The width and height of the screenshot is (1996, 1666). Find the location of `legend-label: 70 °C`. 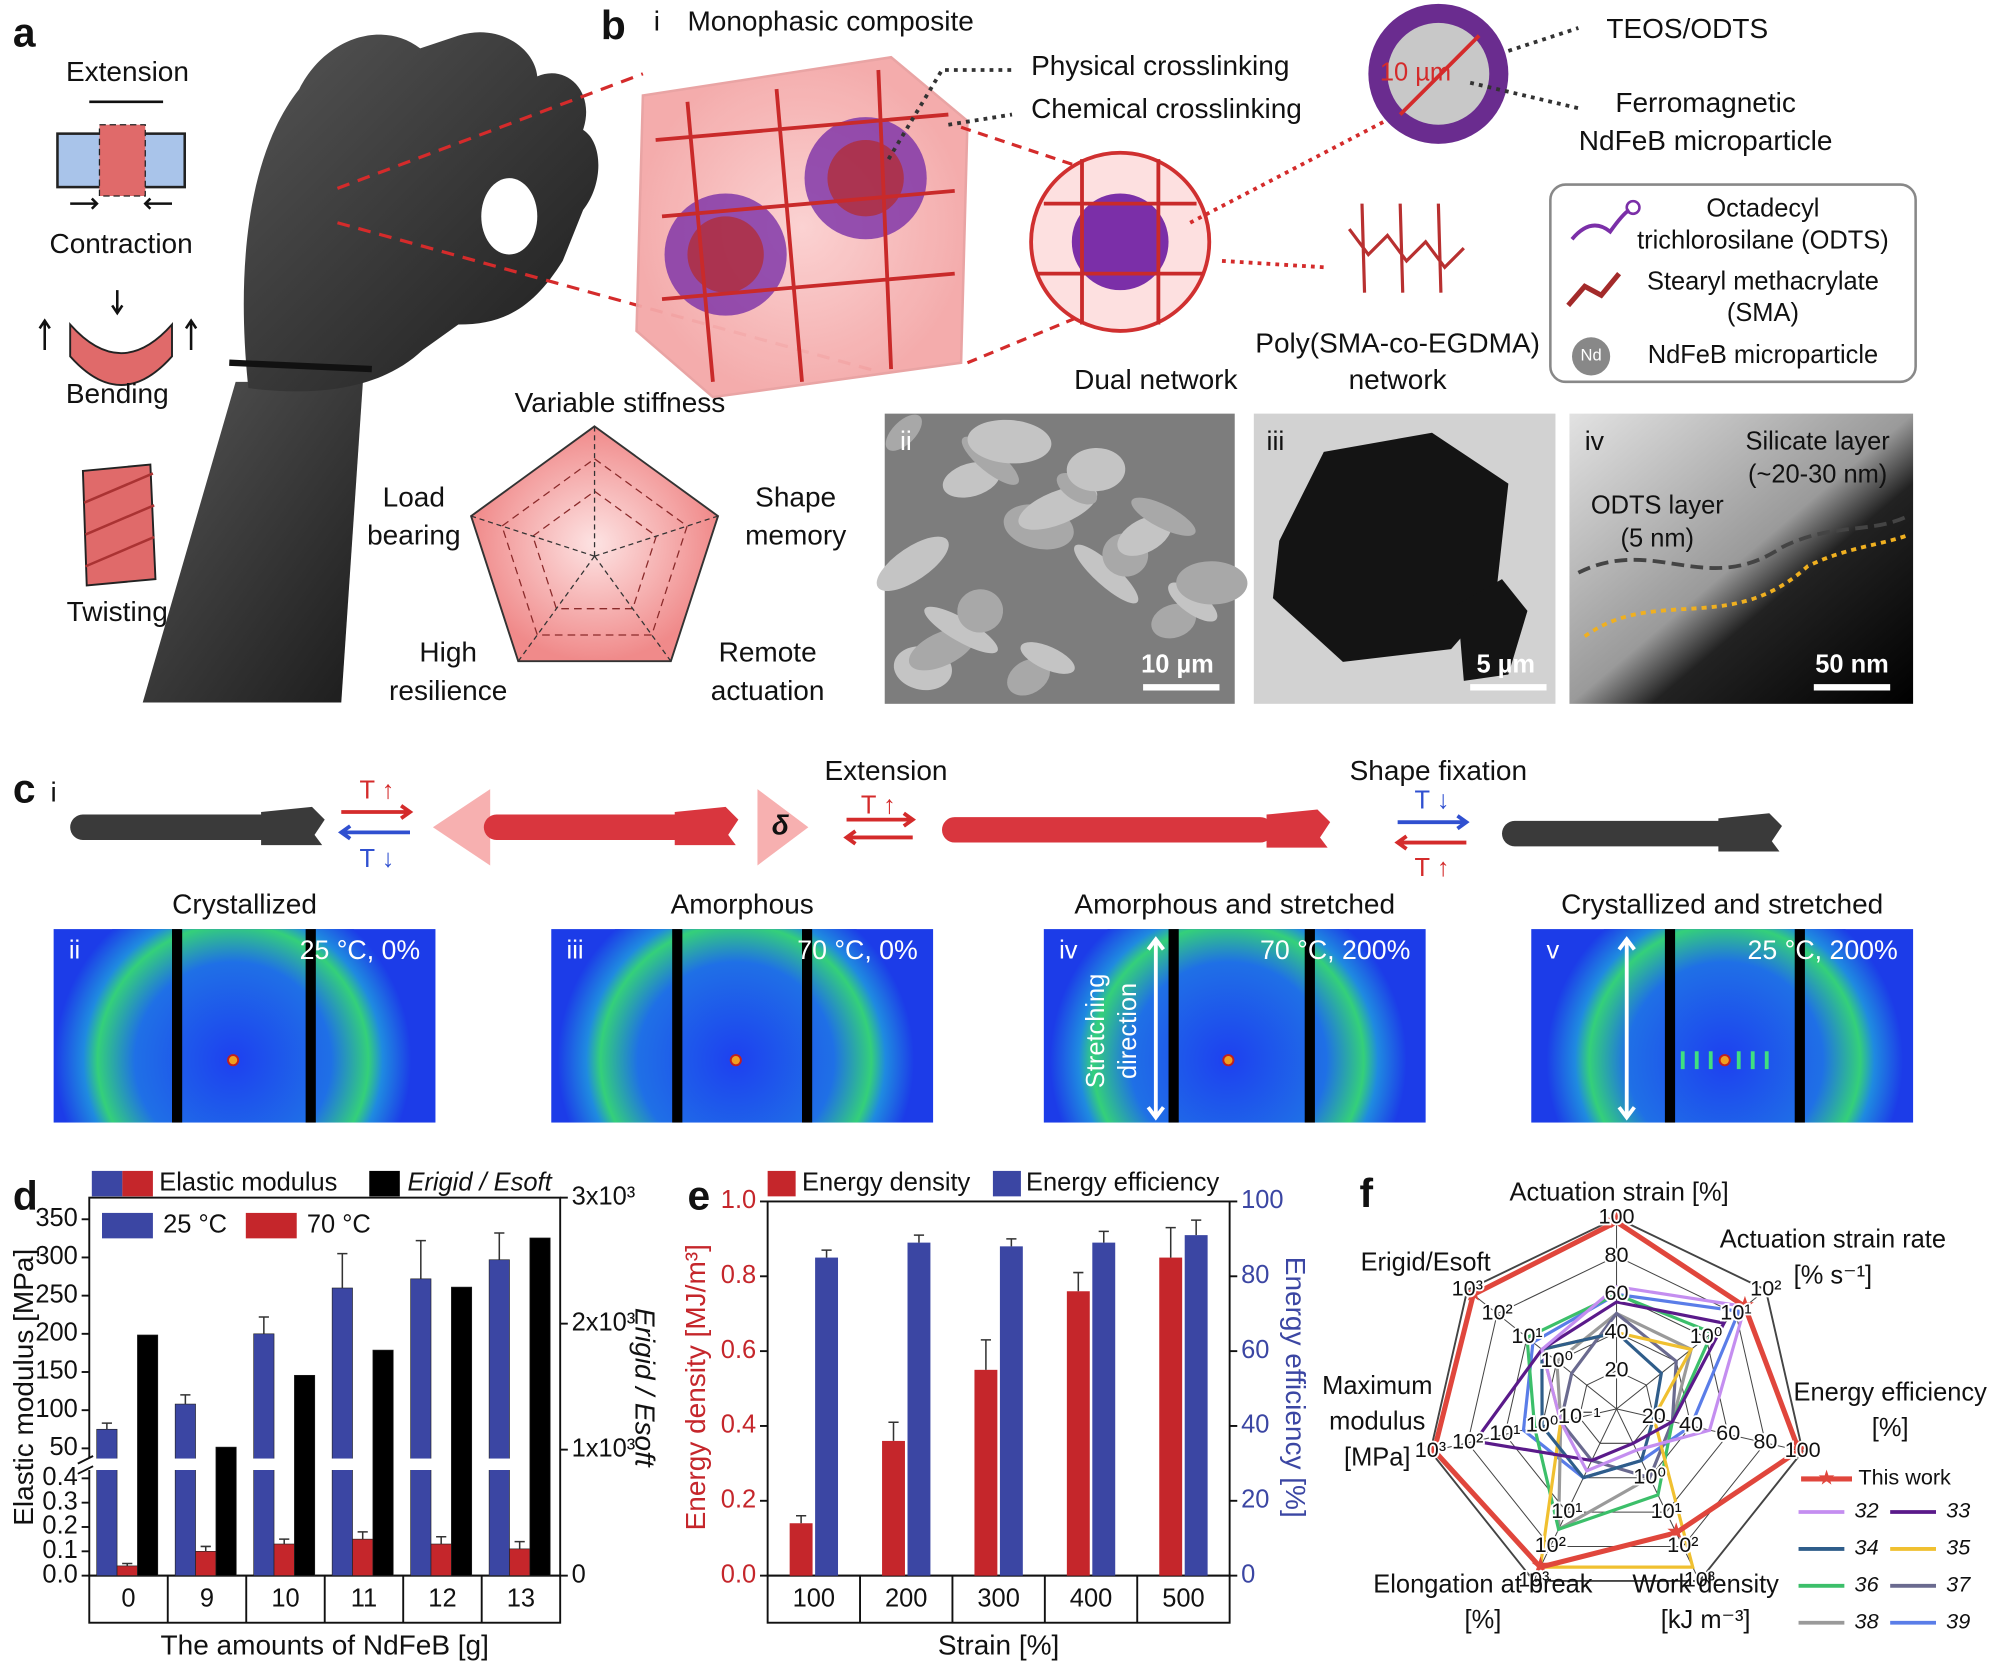

legend-label: 70 °C is located at coordinates (339, 1224).